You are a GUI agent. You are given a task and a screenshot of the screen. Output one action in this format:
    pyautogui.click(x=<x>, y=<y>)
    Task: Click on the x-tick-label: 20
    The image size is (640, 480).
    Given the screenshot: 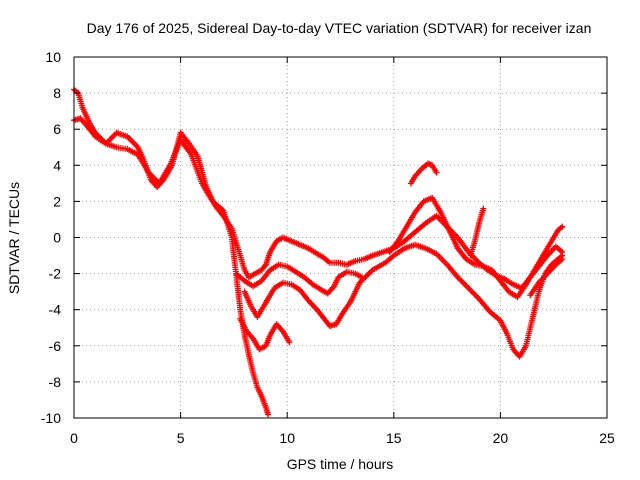 What is the action you would take?
    pyautogui.click(x=501, y=438)
    